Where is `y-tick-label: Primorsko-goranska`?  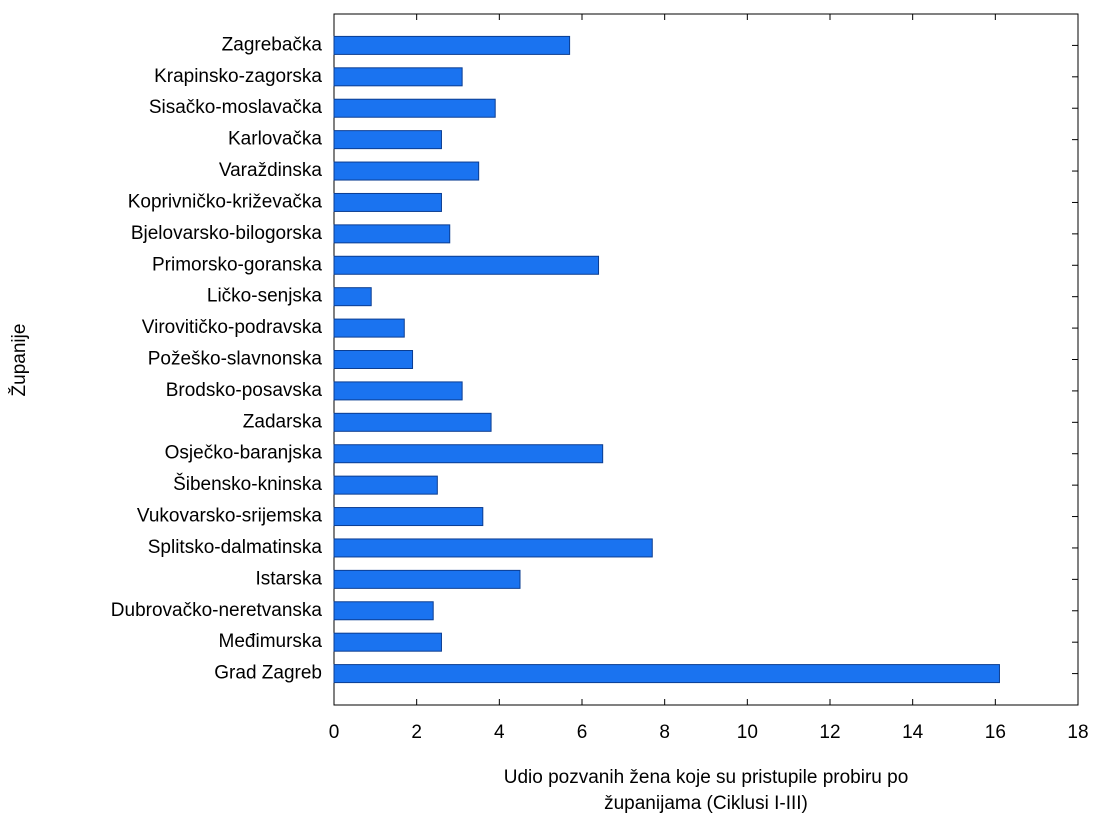
y-tick-label: Primorsko-goranska is located at coordinates (237, 264).